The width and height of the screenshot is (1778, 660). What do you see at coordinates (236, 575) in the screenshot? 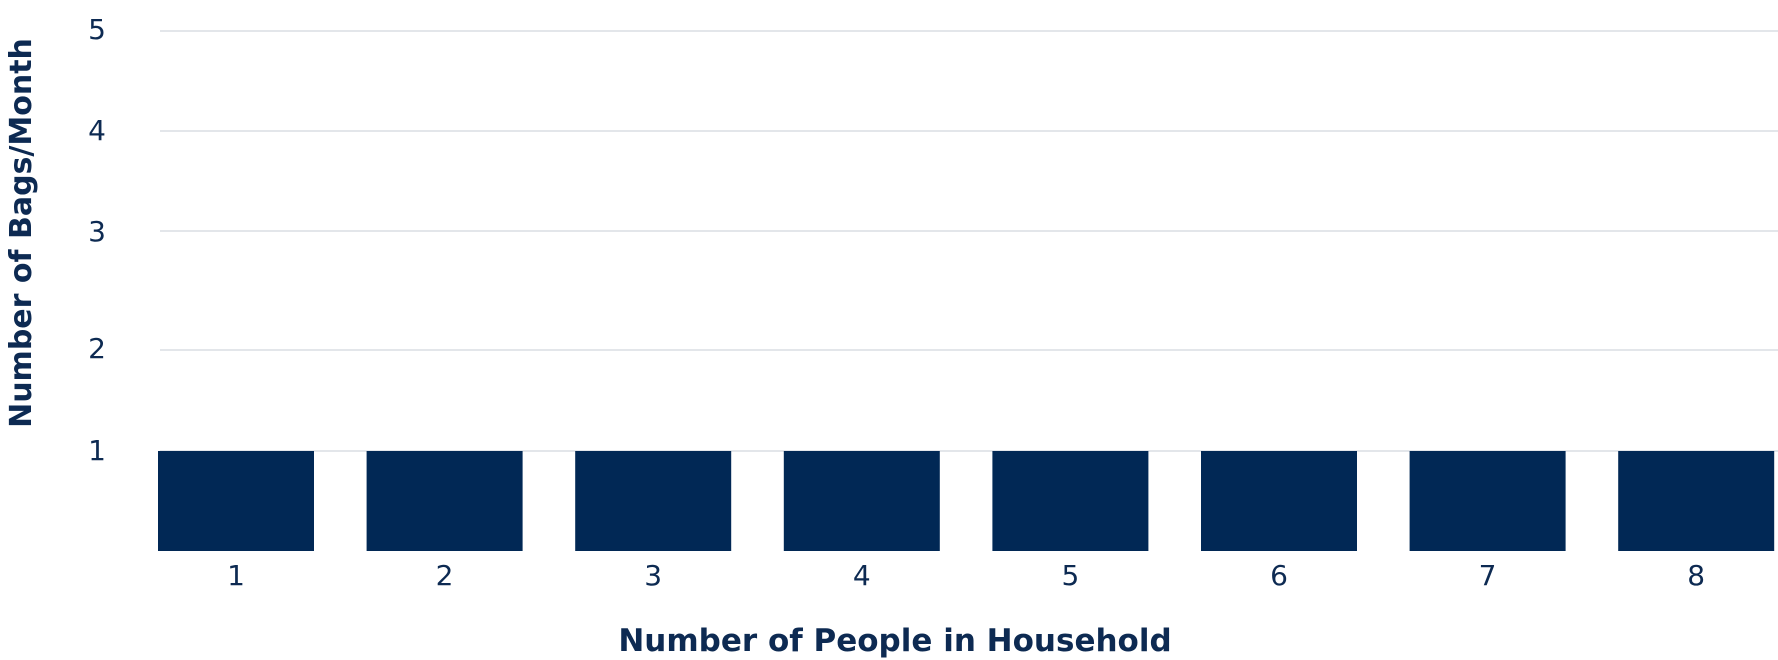
I see `x-tick-label-1: 1` at bounding box center [236, 575].